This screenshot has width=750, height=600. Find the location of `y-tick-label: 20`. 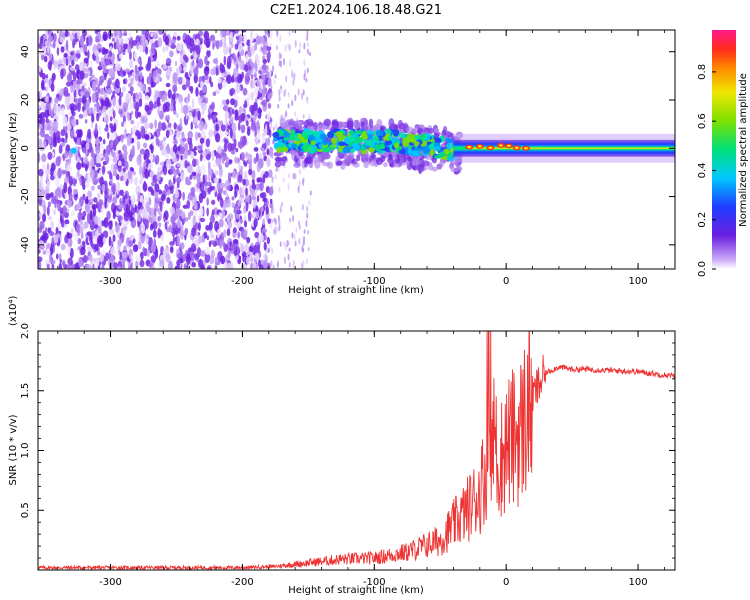

y-tick-label: 20 is located at coordinates (25, 100).